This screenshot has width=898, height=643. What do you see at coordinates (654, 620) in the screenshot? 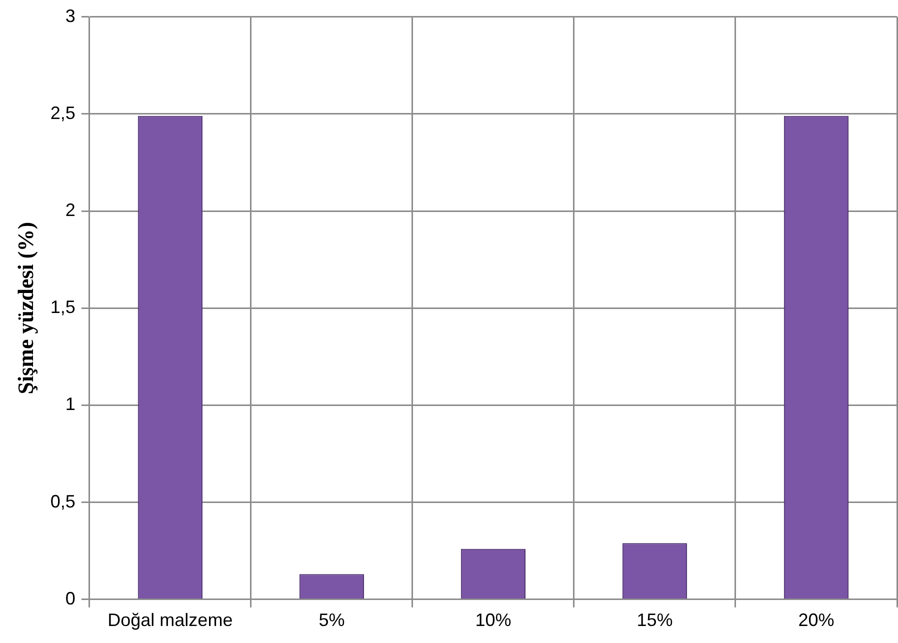
I see `x-tick-label: 15%` at bounding box center [654, 620].